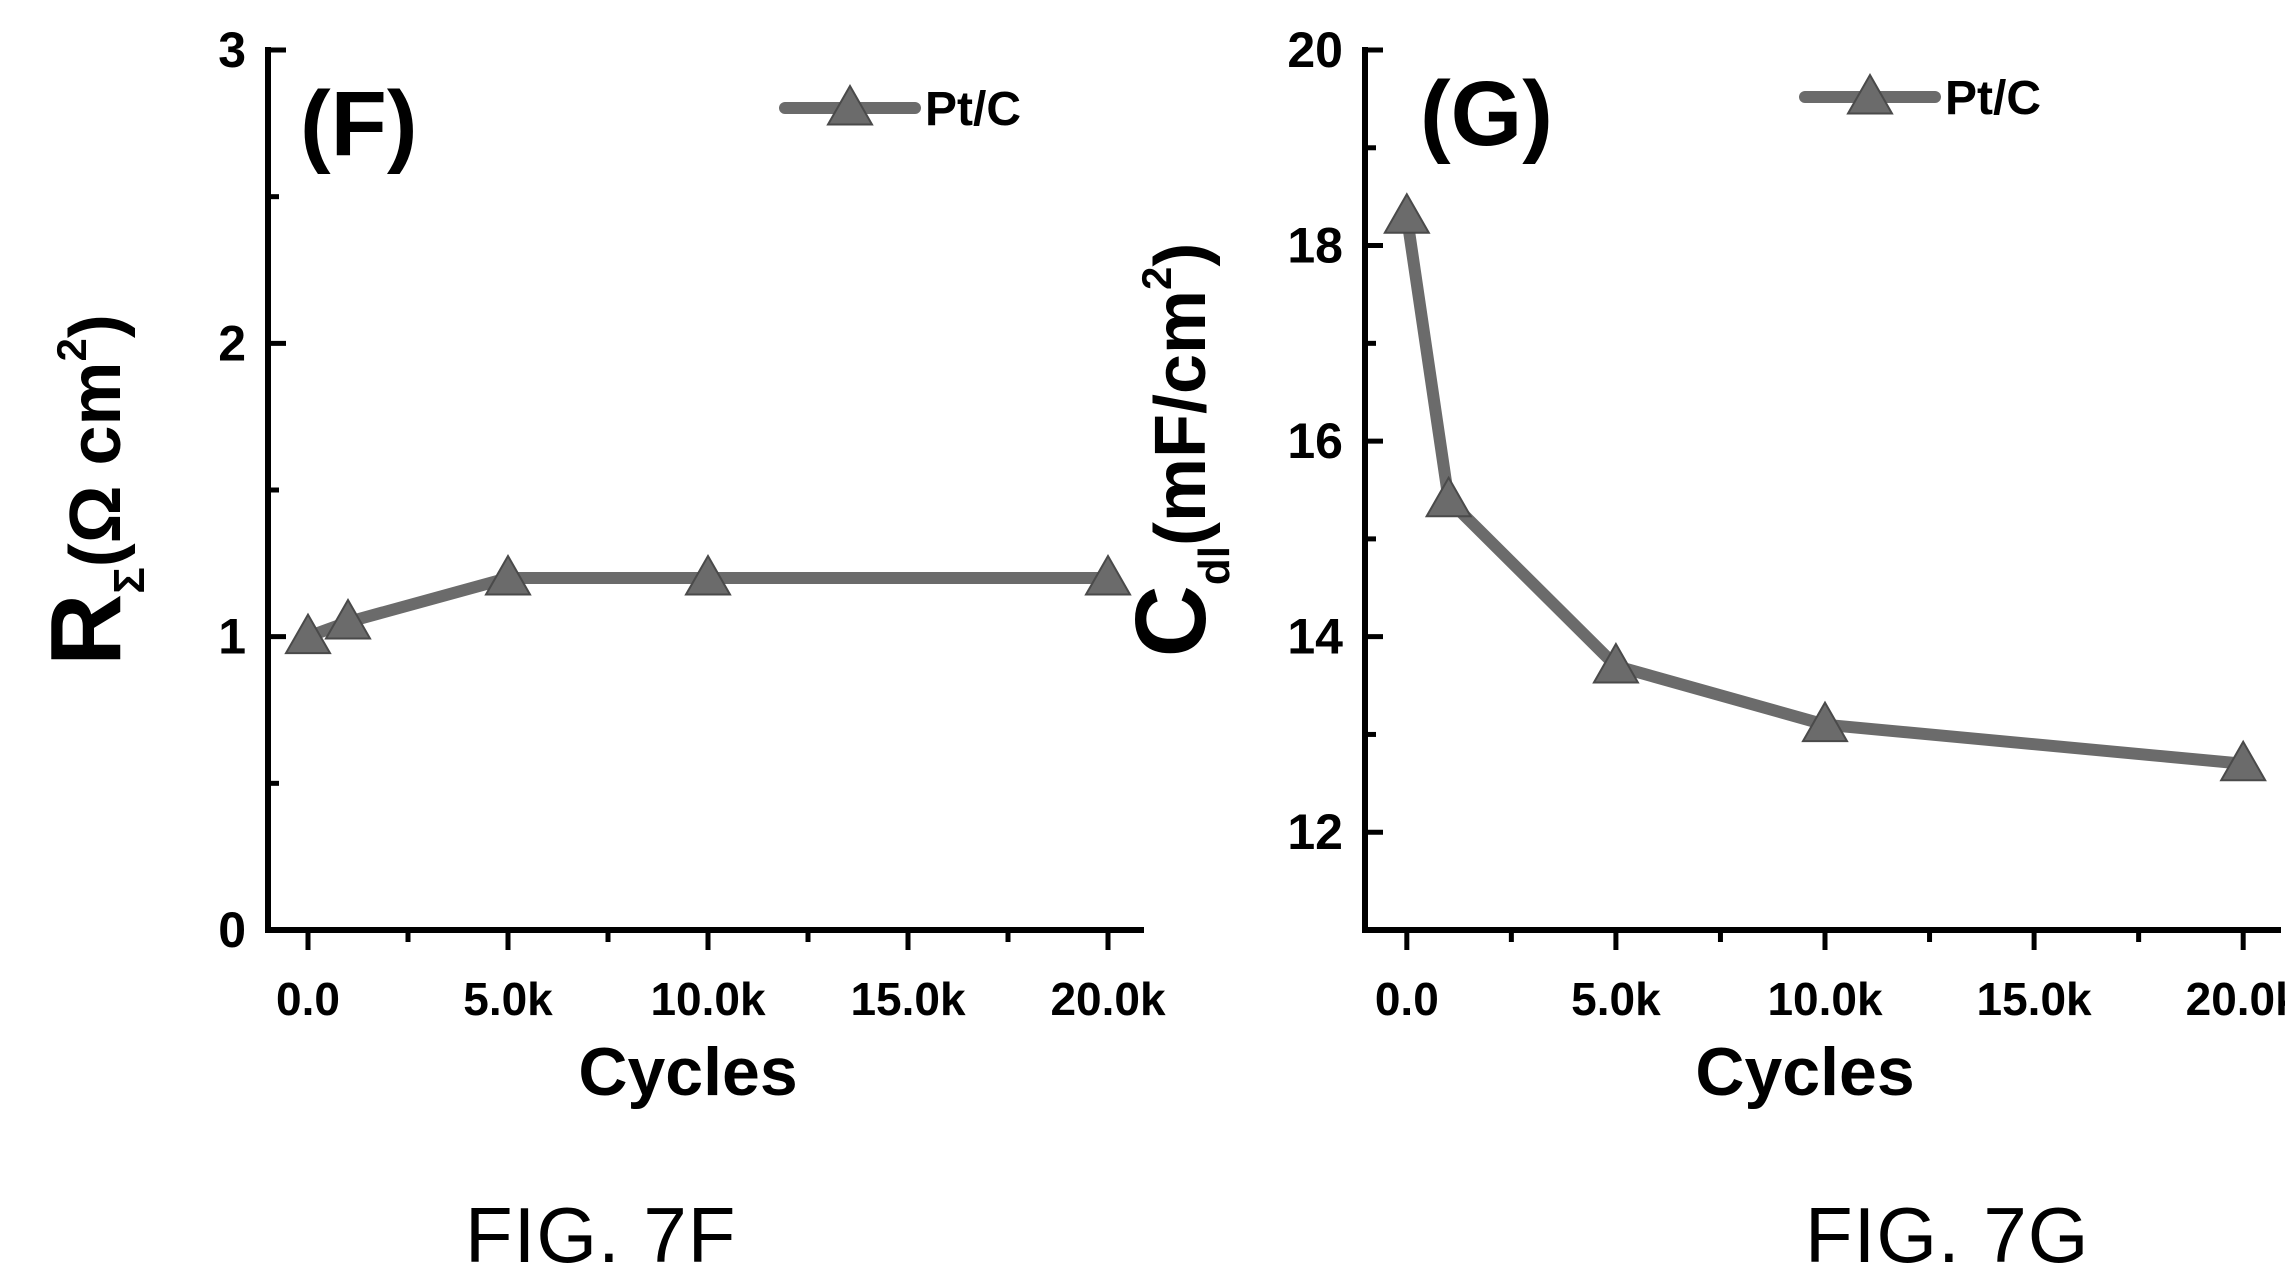  Describe the element at coordinates (96, 464) in the screenshot. I see `y-axis-title-unit: (Ω cm` at that location.